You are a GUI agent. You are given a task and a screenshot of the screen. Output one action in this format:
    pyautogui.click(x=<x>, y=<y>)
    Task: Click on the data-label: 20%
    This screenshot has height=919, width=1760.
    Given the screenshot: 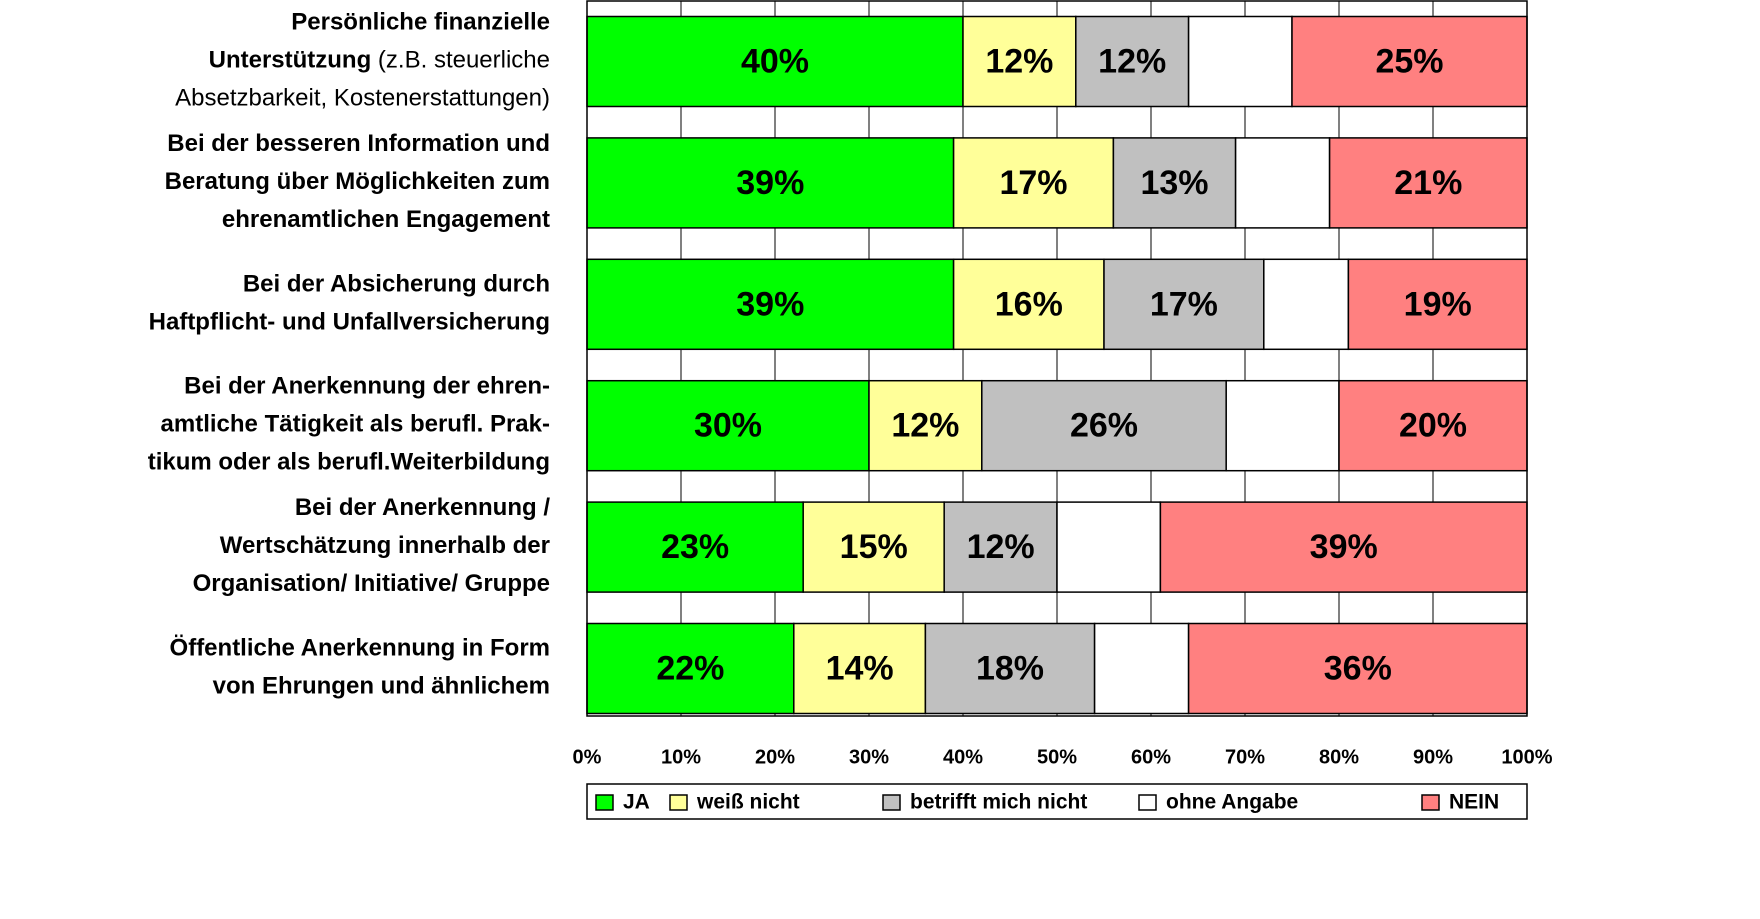 What is the action you would take?
    pyautogui.click(x=1433, y=426)
    